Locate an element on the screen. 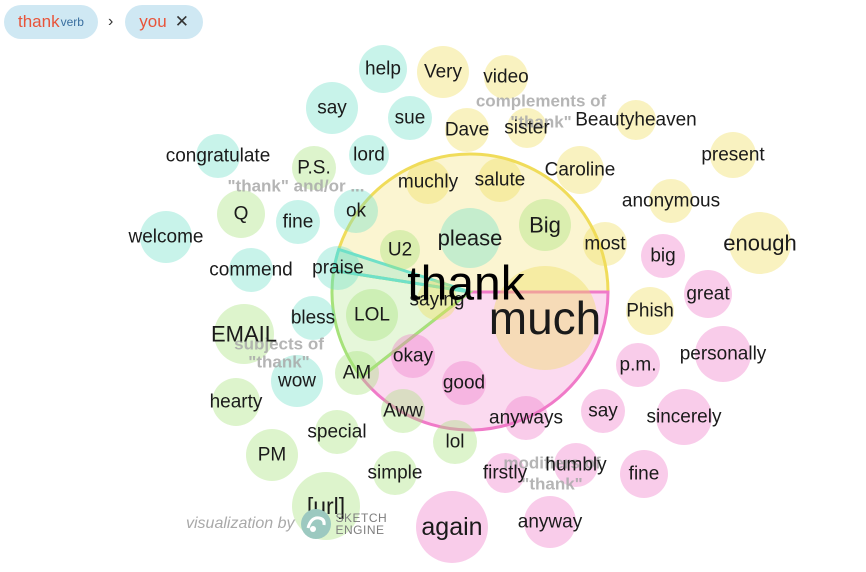 The width and height of the screenshot is (866, 572). chip-thank-verb: thank verb is located at coordinates (51, 22).